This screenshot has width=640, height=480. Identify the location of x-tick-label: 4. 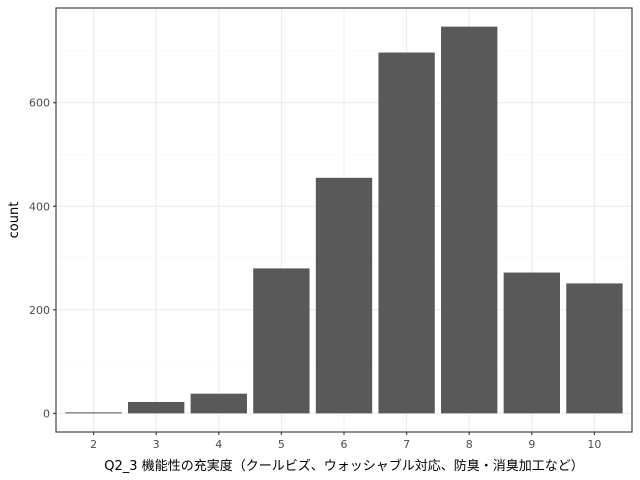
(218, 444).